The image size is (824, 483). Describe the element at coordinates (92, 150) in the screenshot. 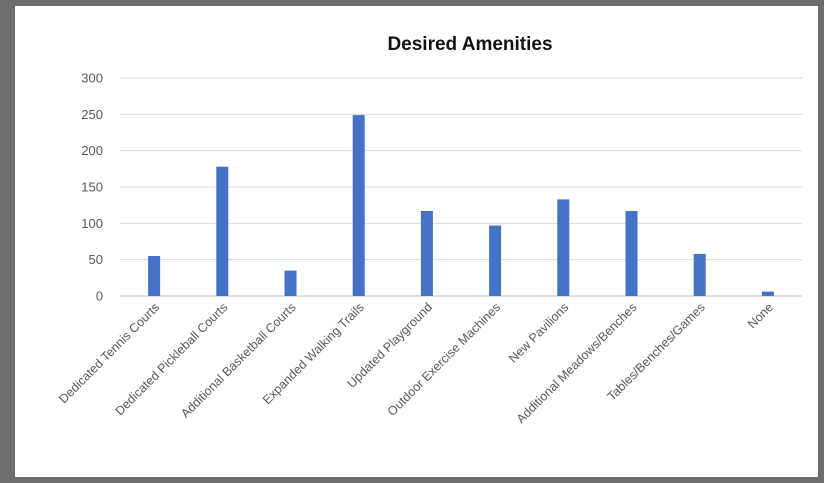

I see `y-tick-label: 200` at that location.